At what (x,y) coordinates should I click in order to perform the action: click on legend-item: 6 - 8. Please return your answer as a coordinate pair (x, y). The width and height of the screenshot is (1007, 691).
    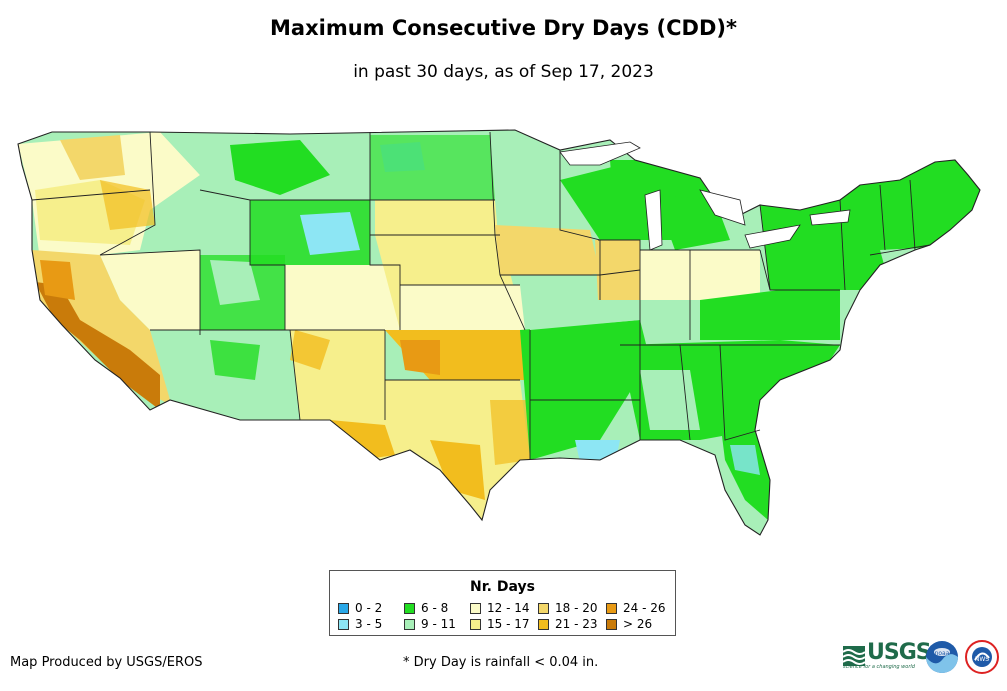
    Looking at the image, I should click on (426, 608).